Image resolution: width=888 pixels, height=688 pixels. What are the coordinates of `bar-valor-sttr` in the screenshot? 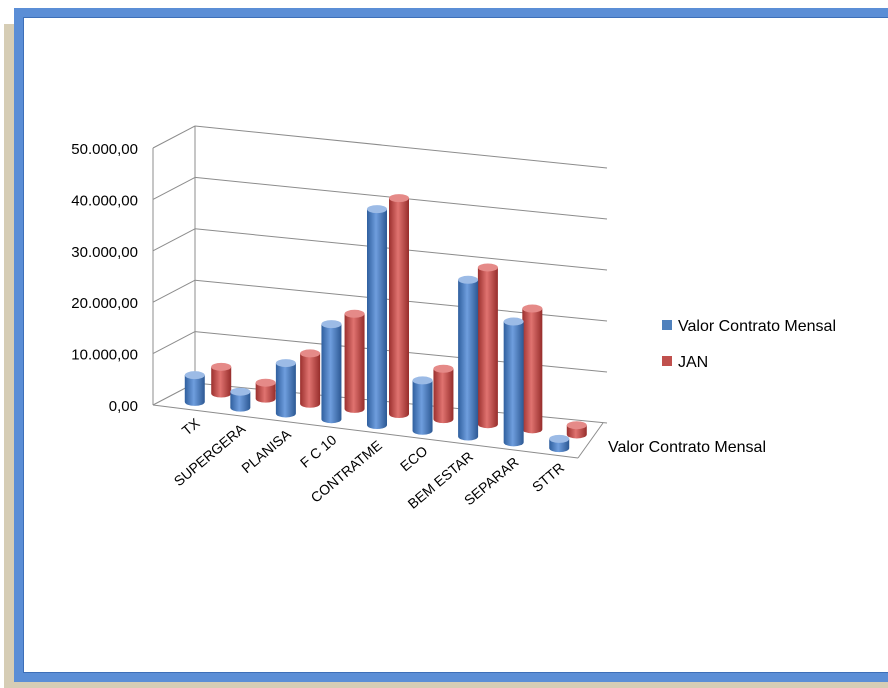 It's located at (559, 443).